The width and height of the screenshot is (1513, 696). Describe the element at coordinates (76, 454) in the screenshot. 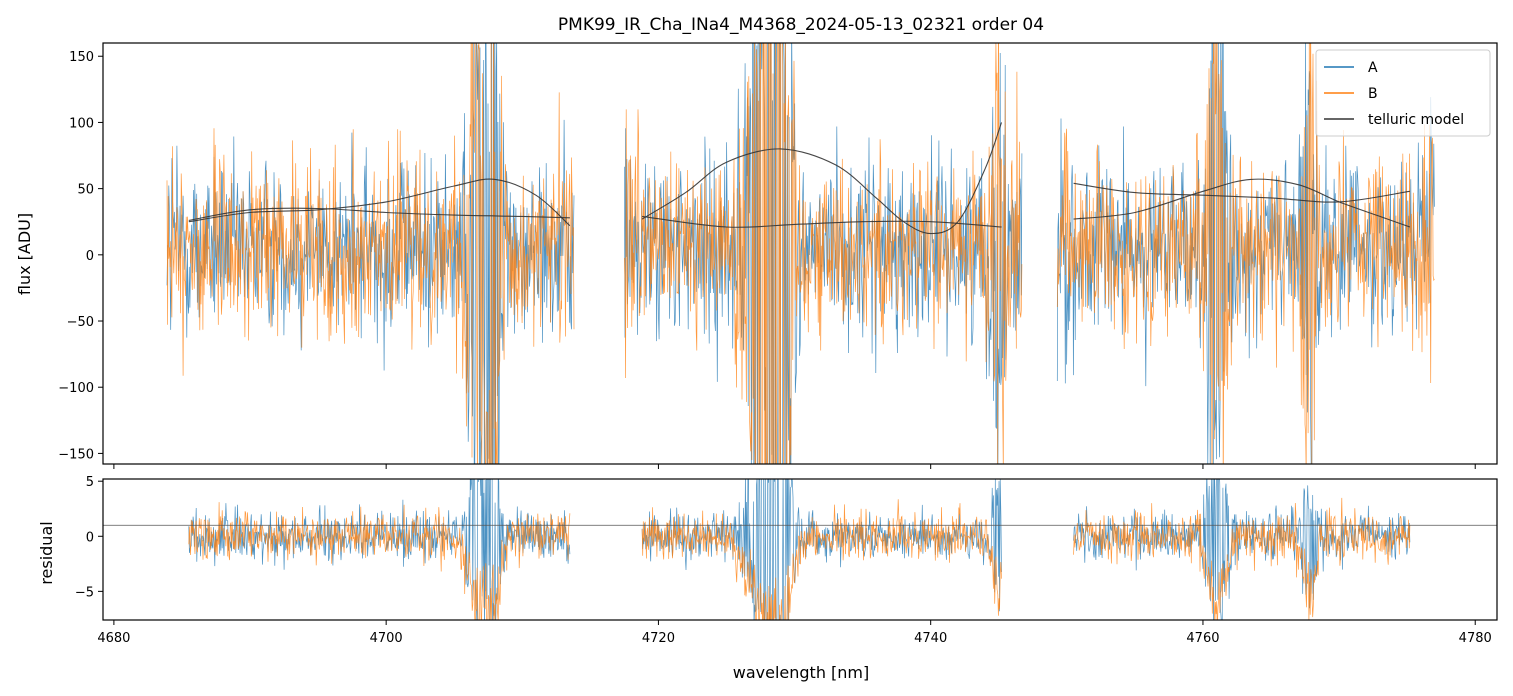

I see `flux-y-tick-label: −150` at that location.